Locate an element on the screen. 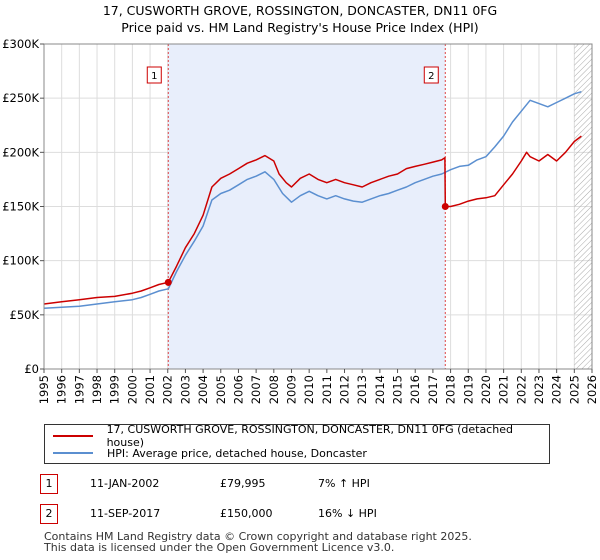 The image size is (600, 560). legend-swatch-hpi is located at coordinates (73, 453).